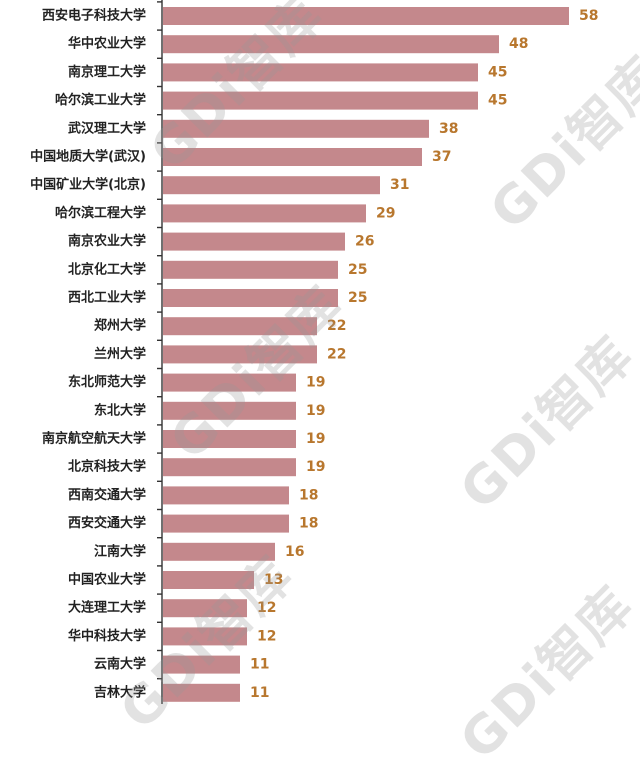 The image size is (640, 773). What do you see at coordinates (120, 410) in the screenshot?
I see `category-label: 东北大学` at bounding box center [120, 410].